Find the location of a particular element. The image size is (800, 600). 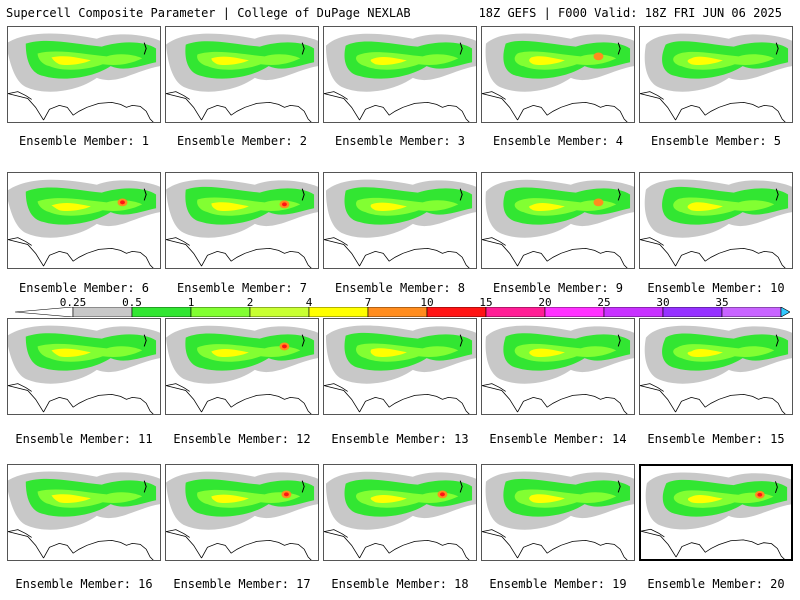

ensemble-member-label-7: Ensemble Member: 7 is located at coordinates (242, 288).